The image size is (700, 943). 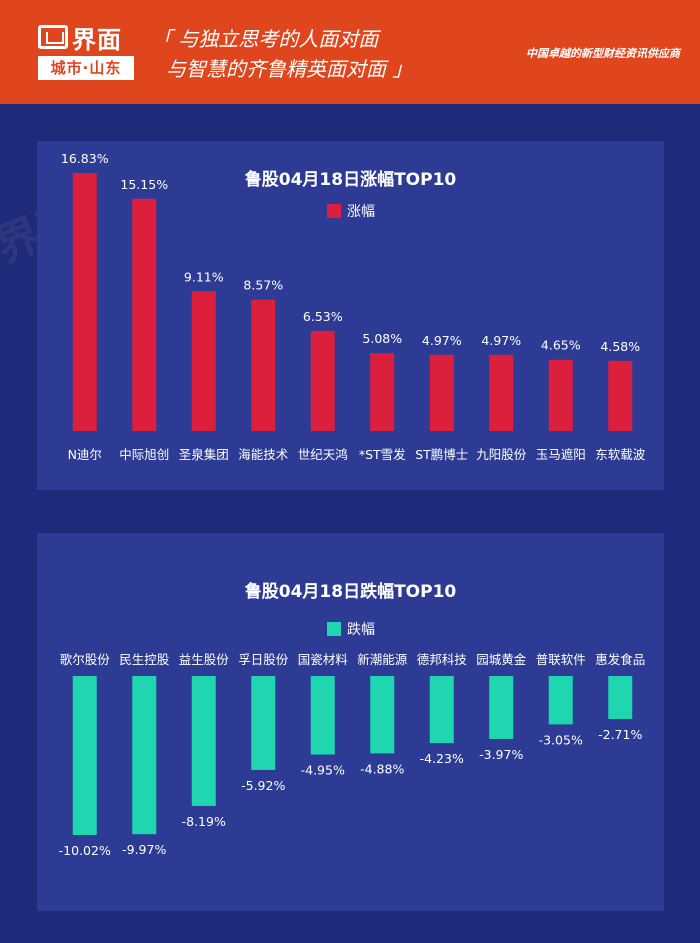 I want to click on loss-category-label: 园城黄金, so click(x=501, y=659).